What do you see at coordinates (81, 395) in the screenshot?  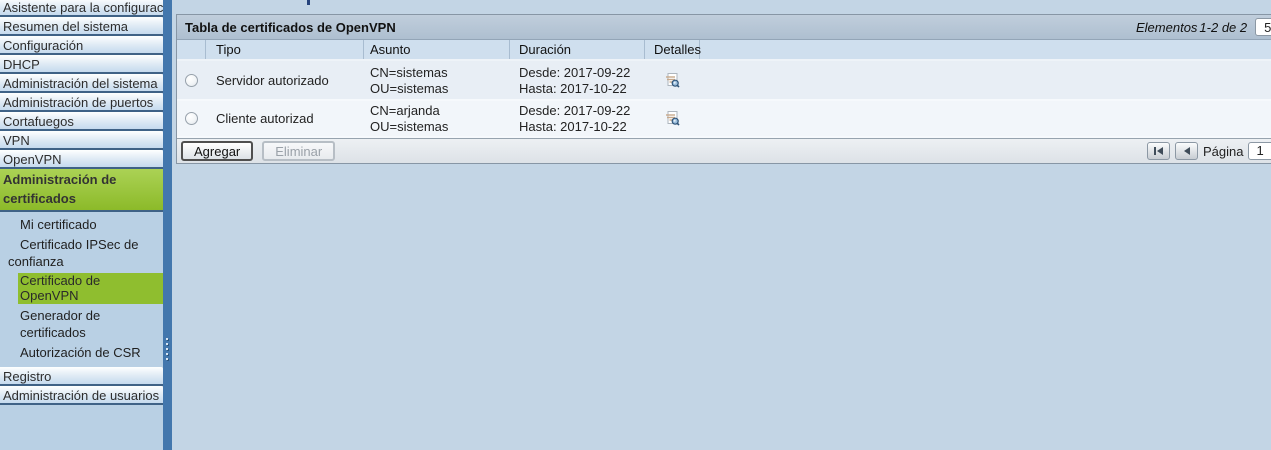 I see `sidebar-item-admin-usuarios: Administración de usuarios` at bounding box center [81, 395].